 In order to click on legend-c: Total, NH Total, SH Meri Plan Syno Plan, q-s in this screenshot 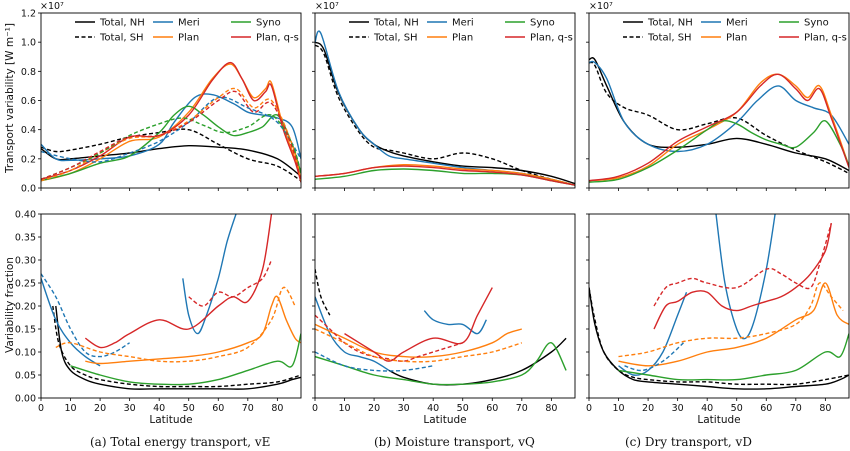, I will do `click(735, 31)`.